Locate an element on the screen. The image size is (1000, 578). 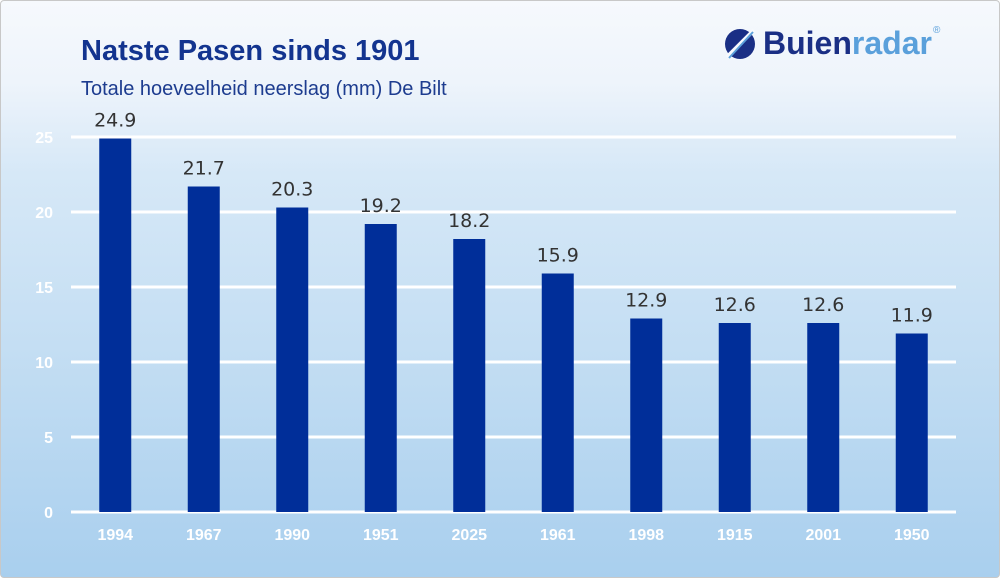
x-tick-label: 1915 is located at coordinates (735, 535).